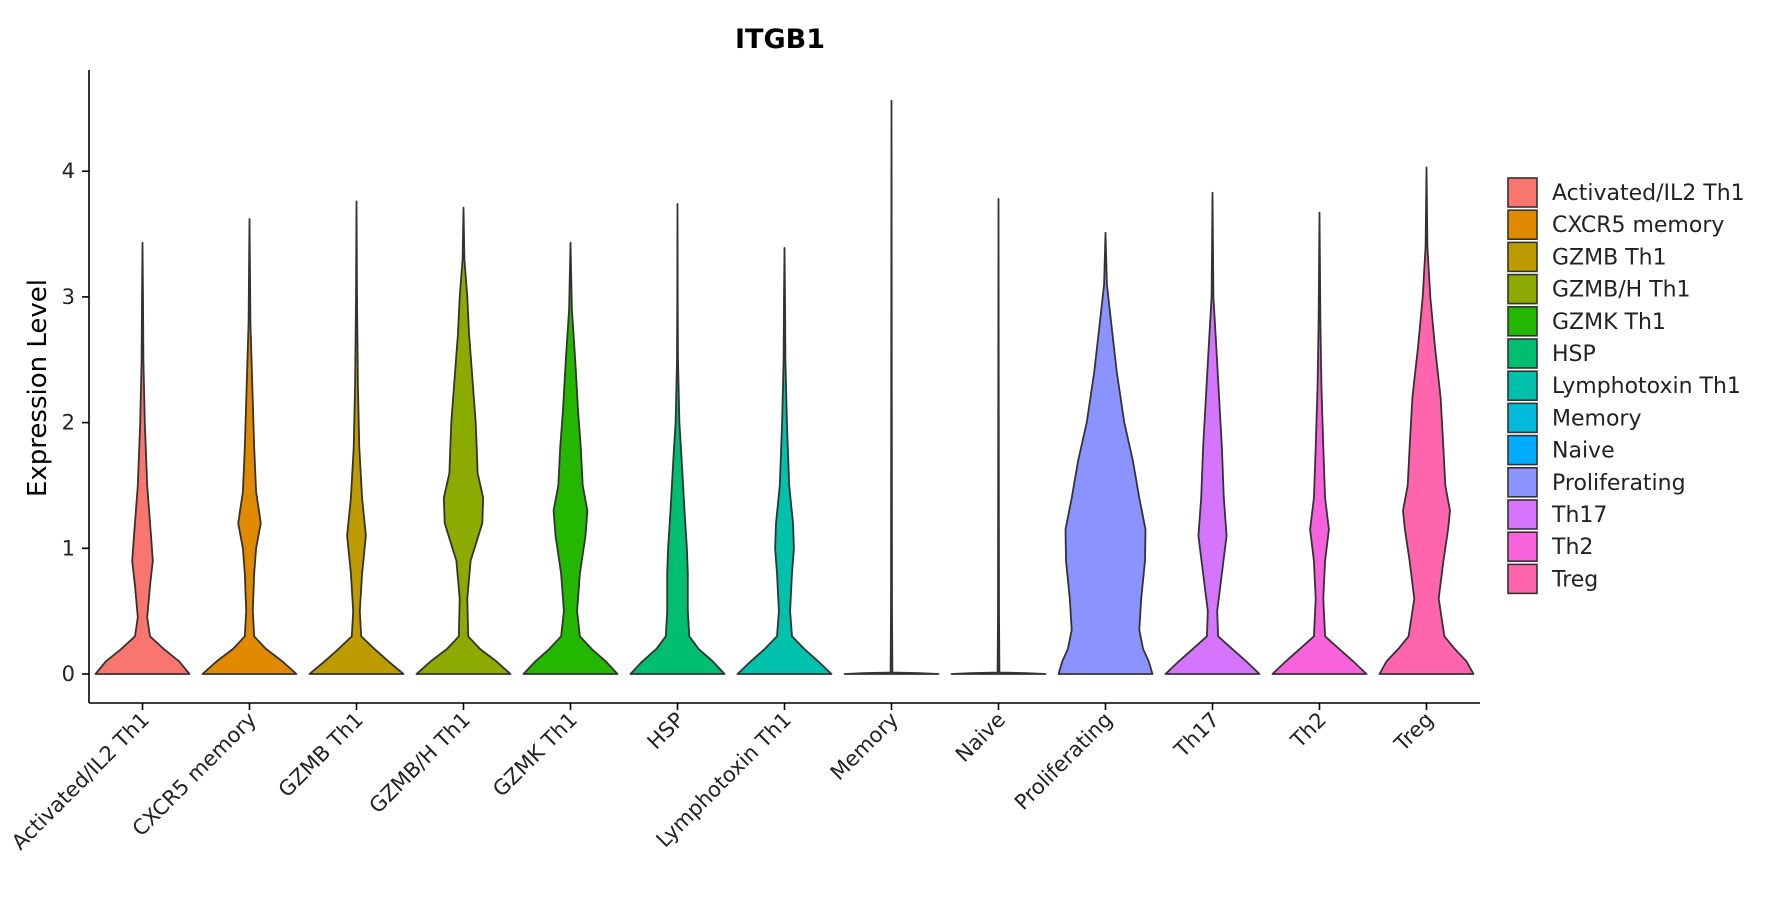 This screenshot has width=1777, height=900. I want to click on violin-gzmb-th1, so click(356, 437).